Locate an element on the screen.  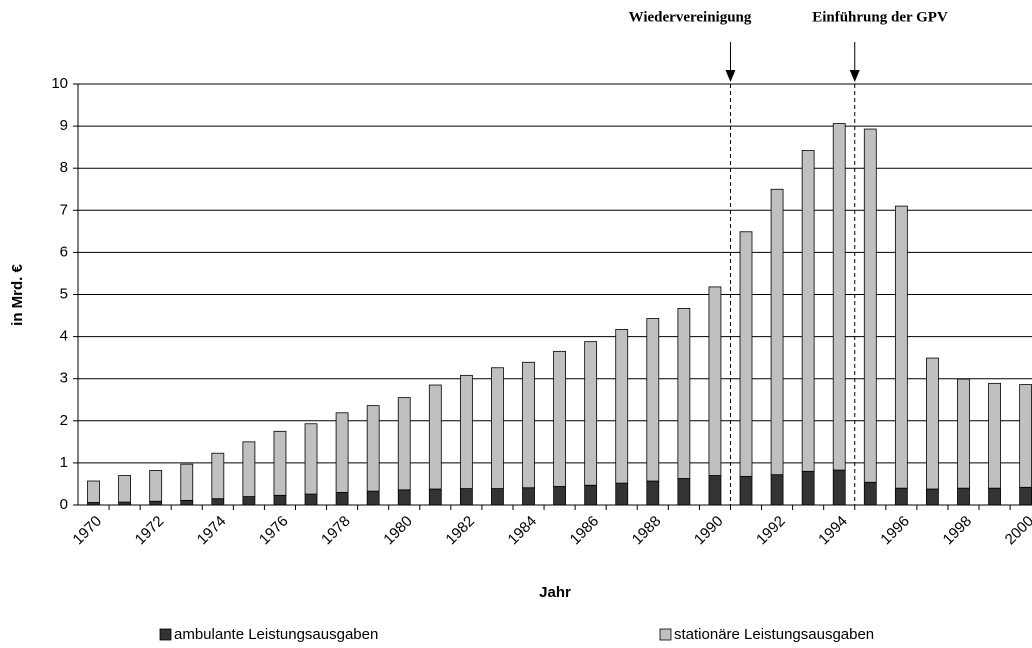
y-tick-label: 5 is located at coordinates (64, 293).